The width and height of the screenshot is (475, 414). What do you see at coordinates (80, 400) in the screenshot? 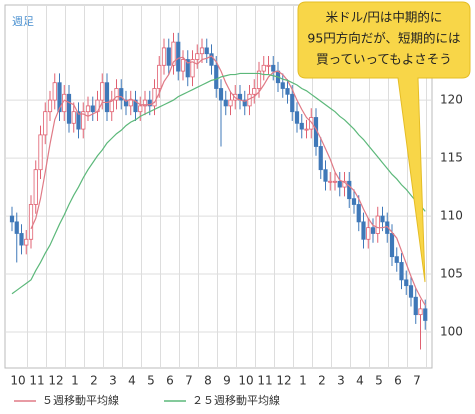
I see `legend-label: ５週移動平均線` at bounding box center [80, 400].